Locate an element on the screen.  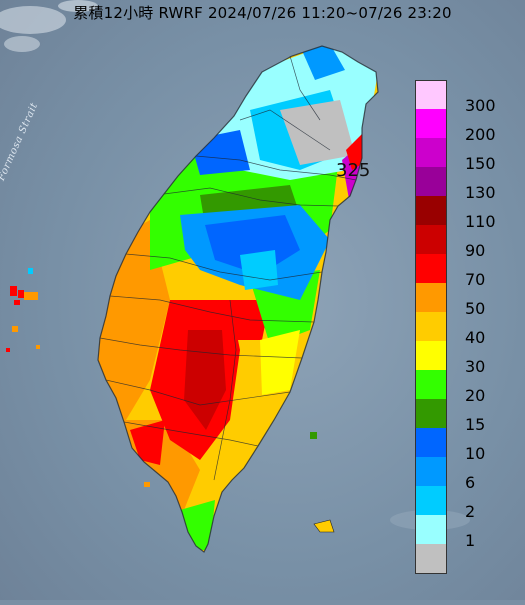
orchid-island is located at coordinates (324, 526).